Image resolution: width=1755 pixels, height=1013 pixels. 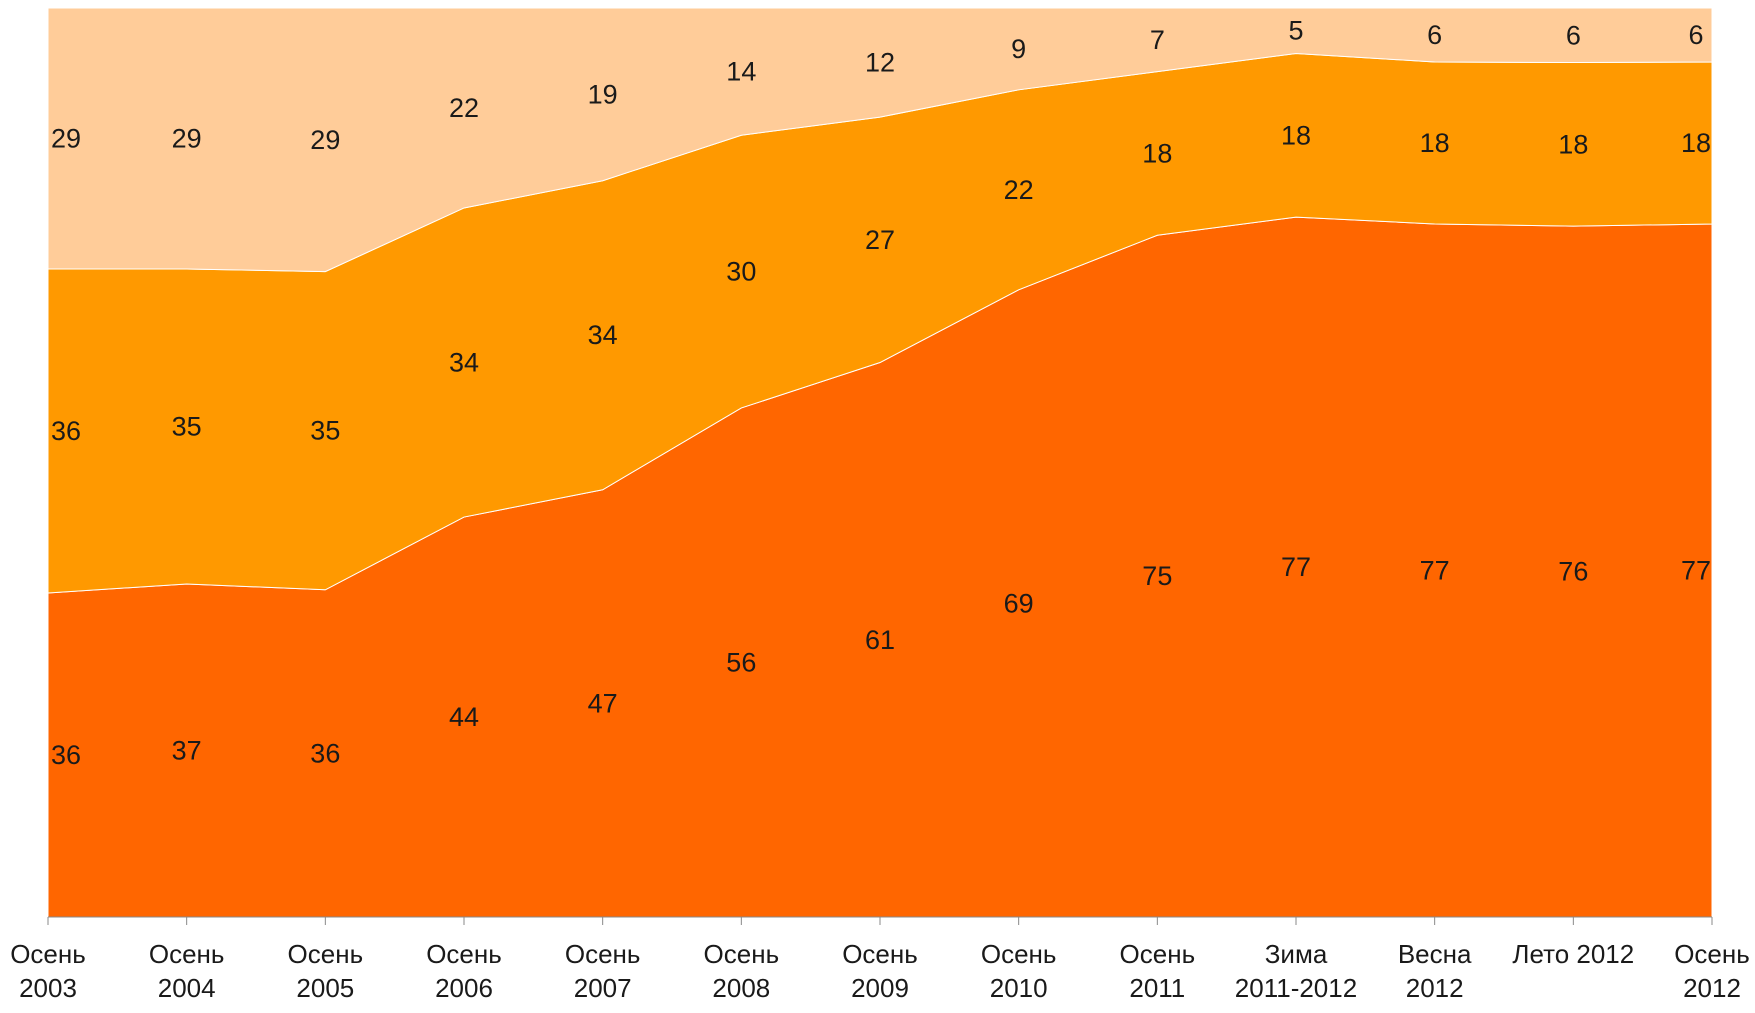 What do you see at coordinates (1157, 40) in the screenshot?
I see `data-label-top: 7` at bounding box center [1157, 40].